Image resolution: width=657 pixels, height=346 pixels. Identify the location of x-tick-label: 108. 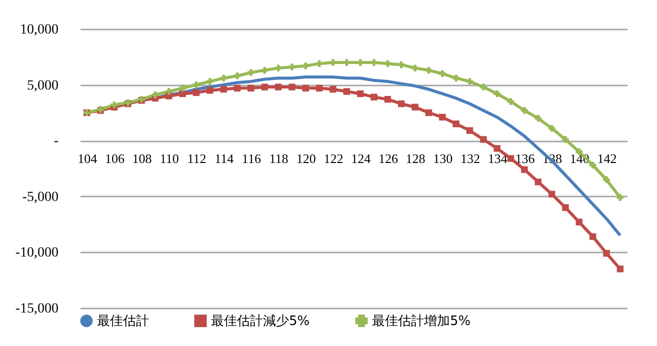
(142, 158).